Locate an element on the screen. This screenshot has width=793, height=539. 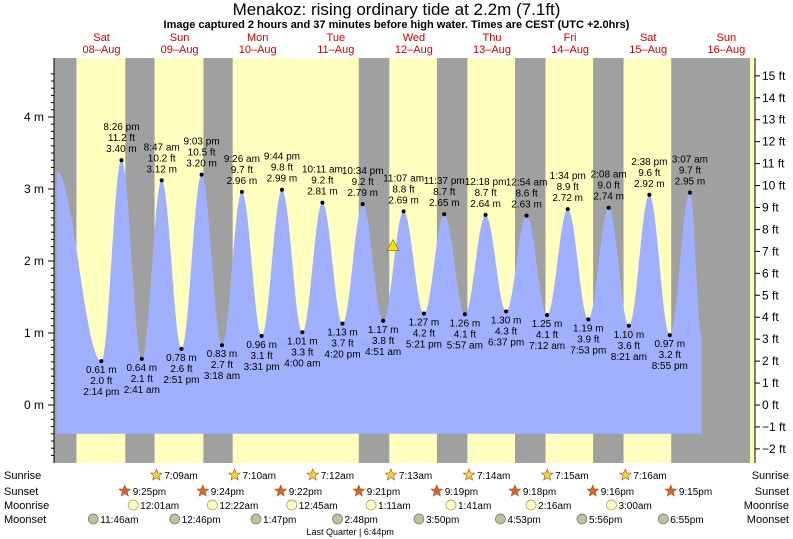
high-tide-label: 8.7 ft is located at coordinates (485, 193).